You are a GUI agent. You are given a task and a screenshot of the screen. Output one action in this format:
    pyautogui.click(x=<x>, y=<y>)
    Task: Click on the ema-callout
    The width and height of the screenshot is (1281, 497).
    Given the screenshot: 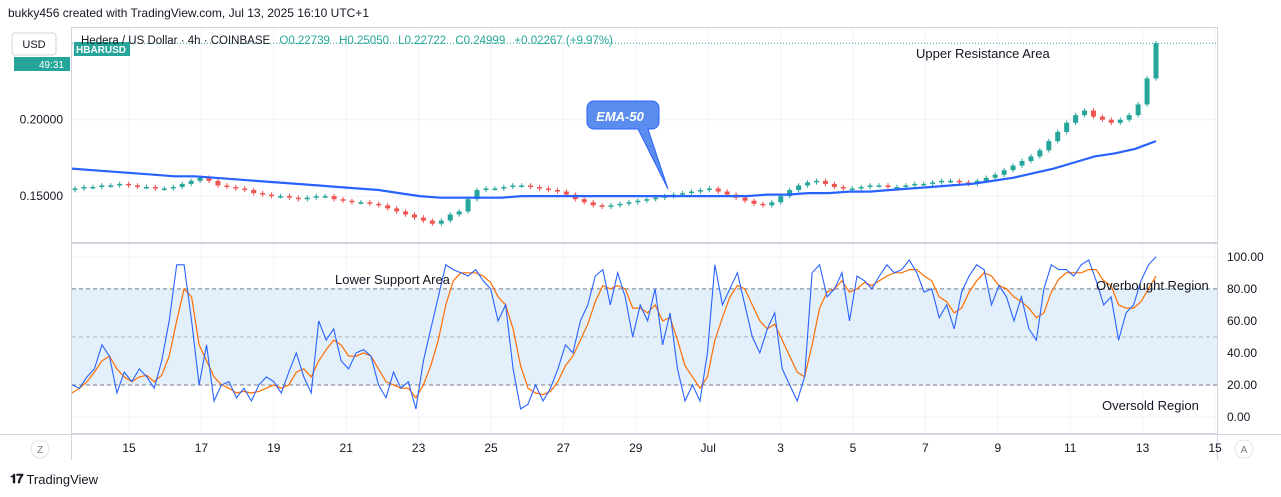 What is the action you would take?
    pyautogui.click(x=627, y=145)
    